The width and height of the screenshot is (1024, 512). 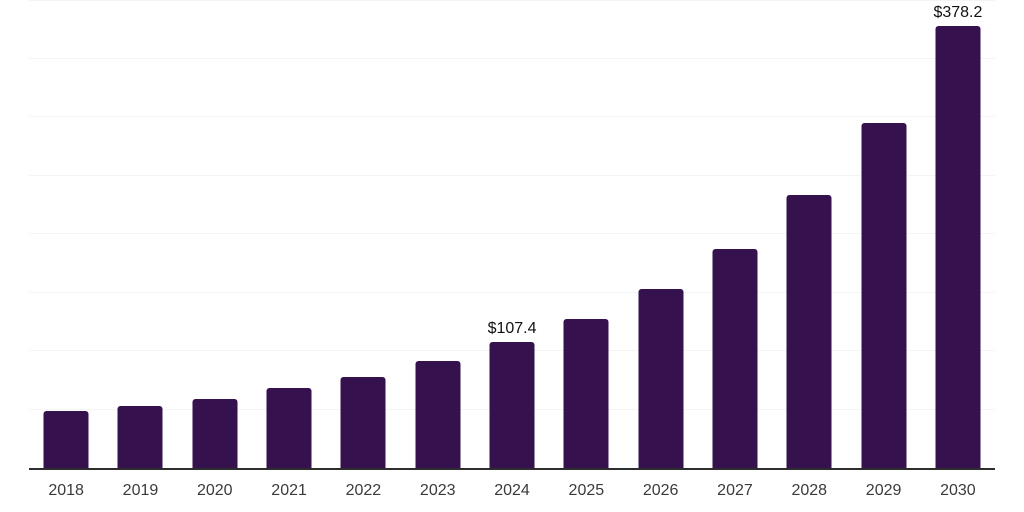 I want to click on value-label-2024: $107.4, so click(x=512, y=329).